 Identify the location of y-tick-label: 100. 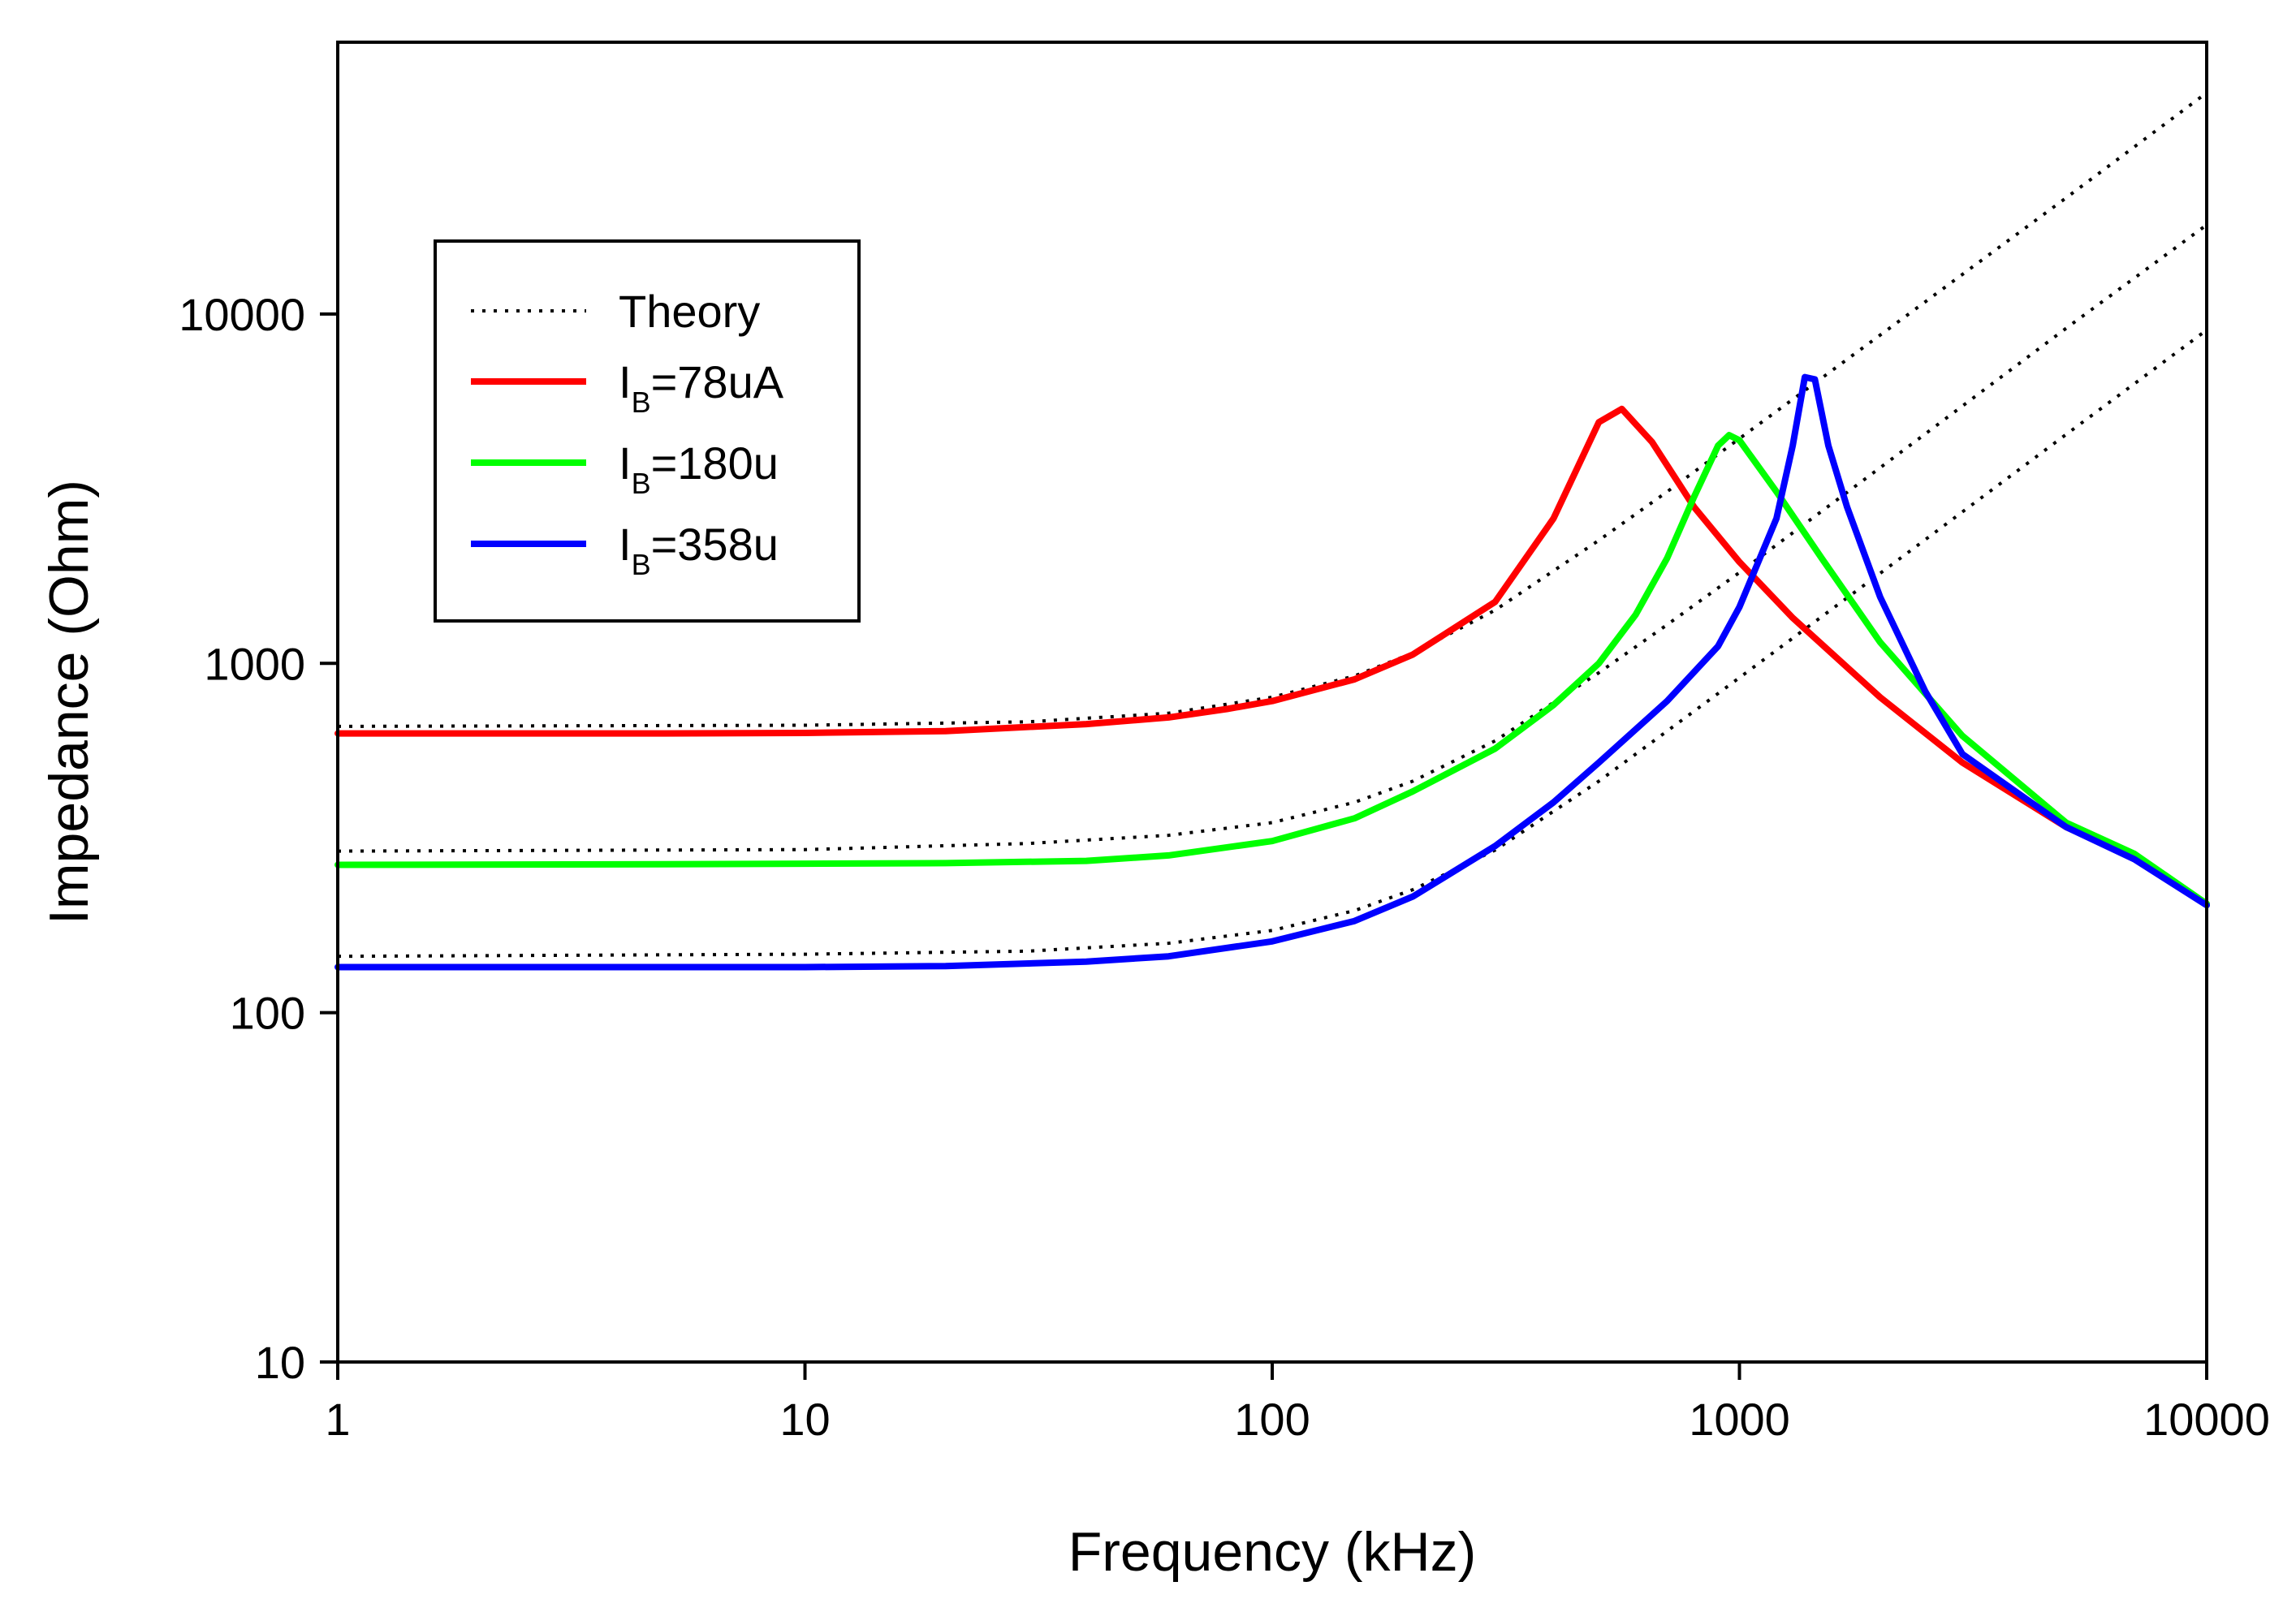
(268, 1013).